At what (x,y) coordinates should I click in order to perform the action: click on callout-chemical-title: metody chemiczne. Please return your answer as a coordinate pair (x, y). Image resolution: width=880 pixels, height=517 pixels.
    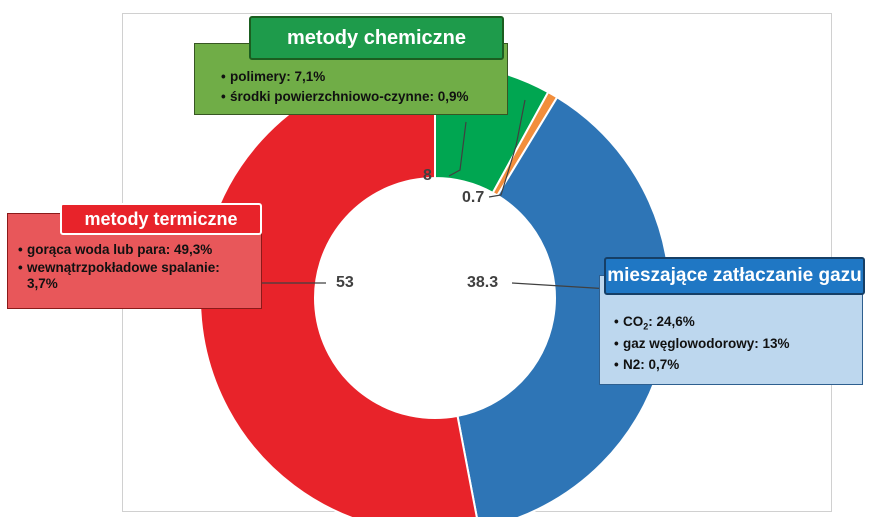
    Looking at the image, I should click on (376, 38).